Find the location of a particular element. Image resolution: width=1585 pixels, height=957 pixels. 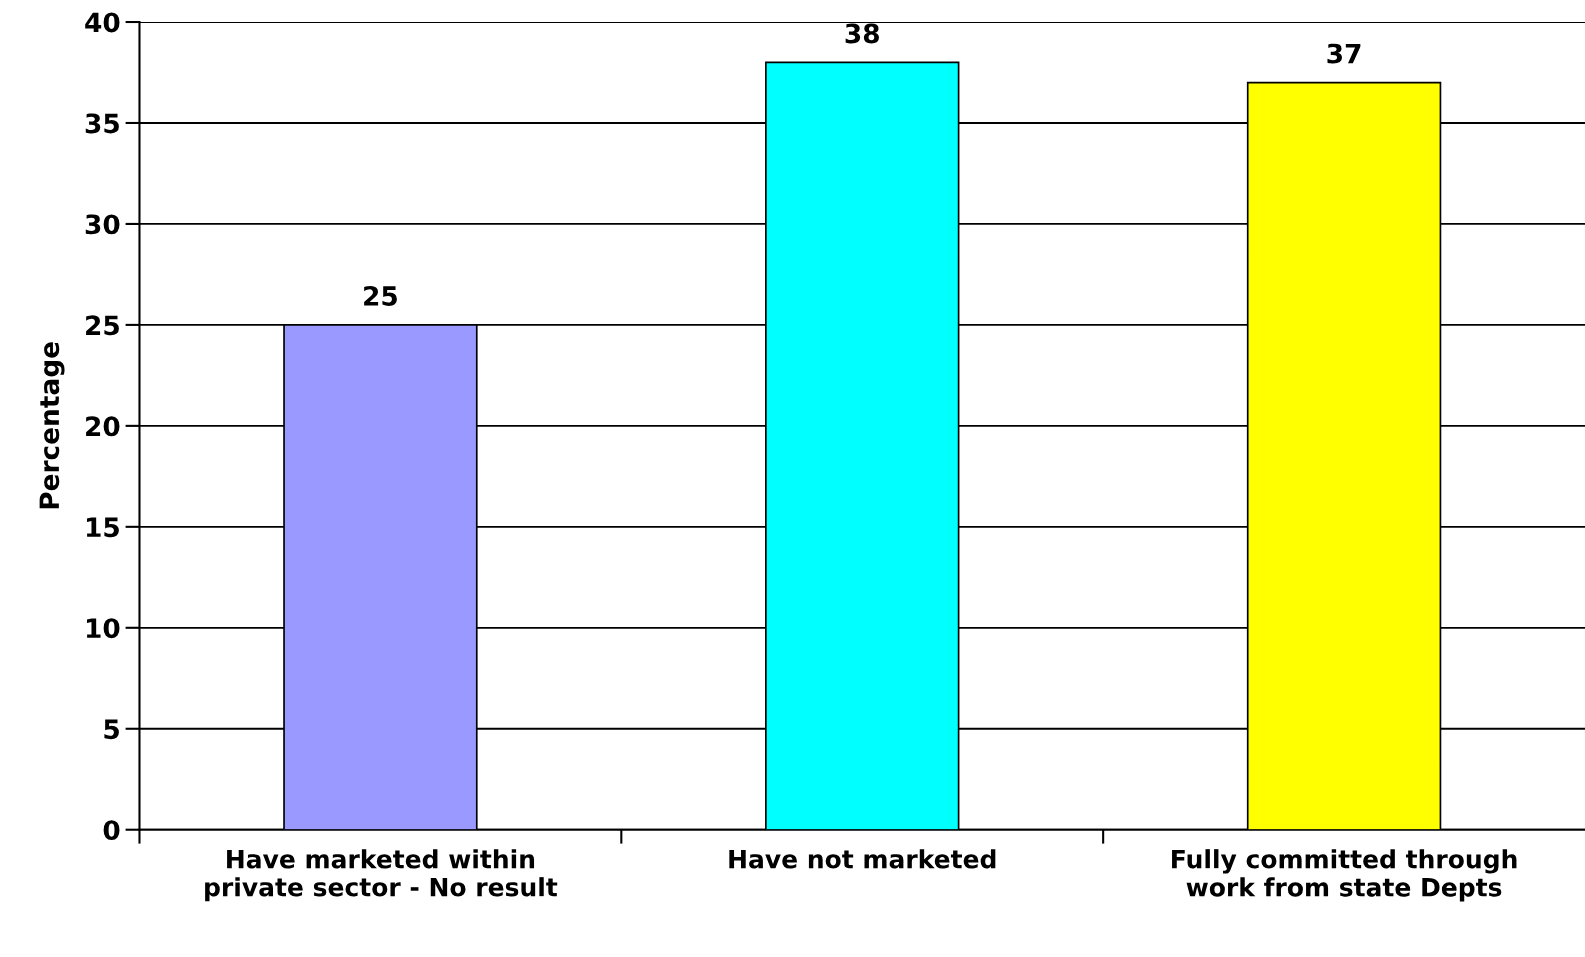

x-tick-label: Have not marketed is located at coordinates (862, 859).